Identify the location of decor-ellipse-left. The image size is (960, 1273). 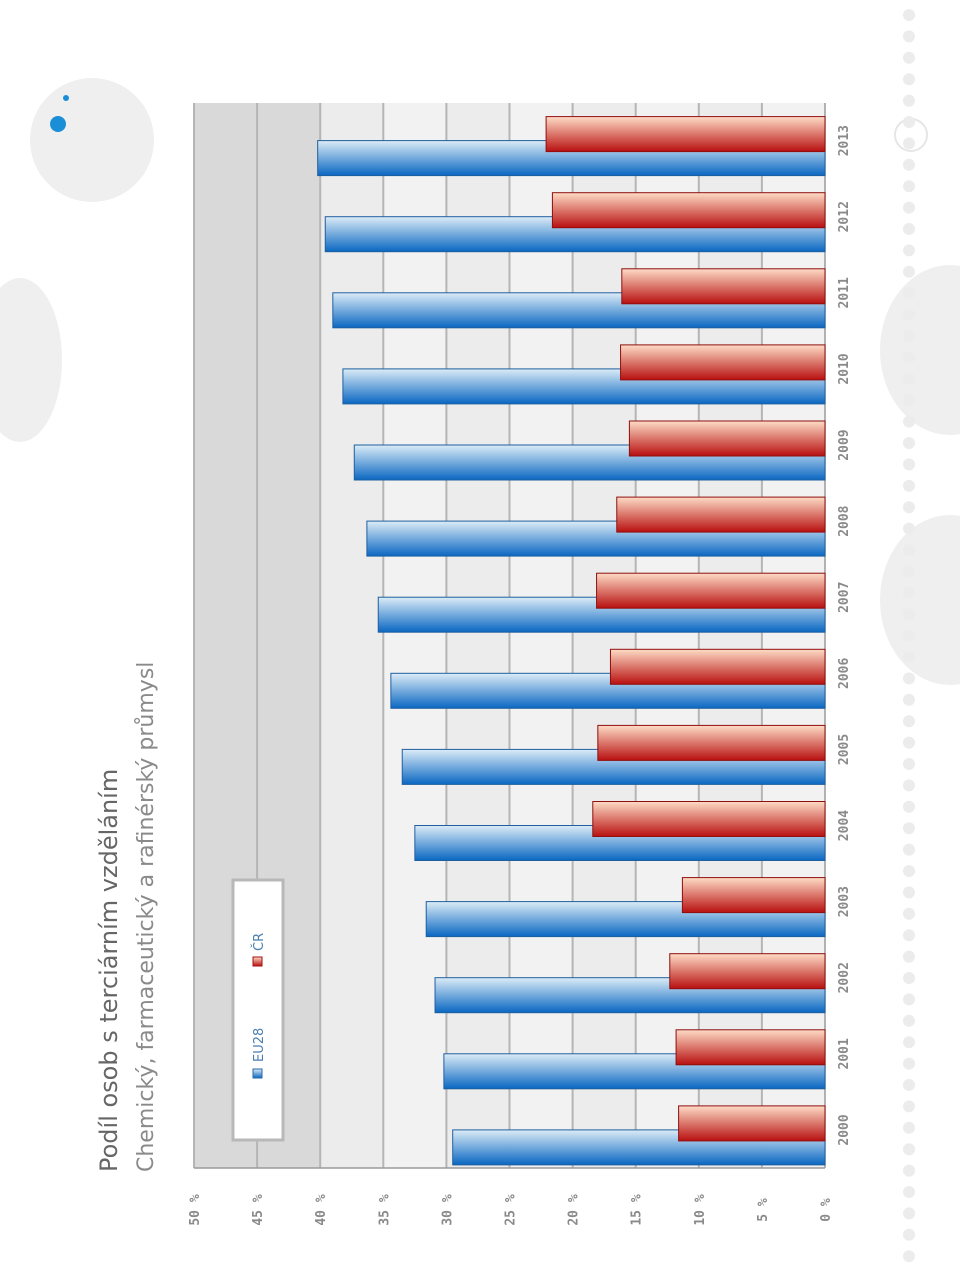
(31, 360).